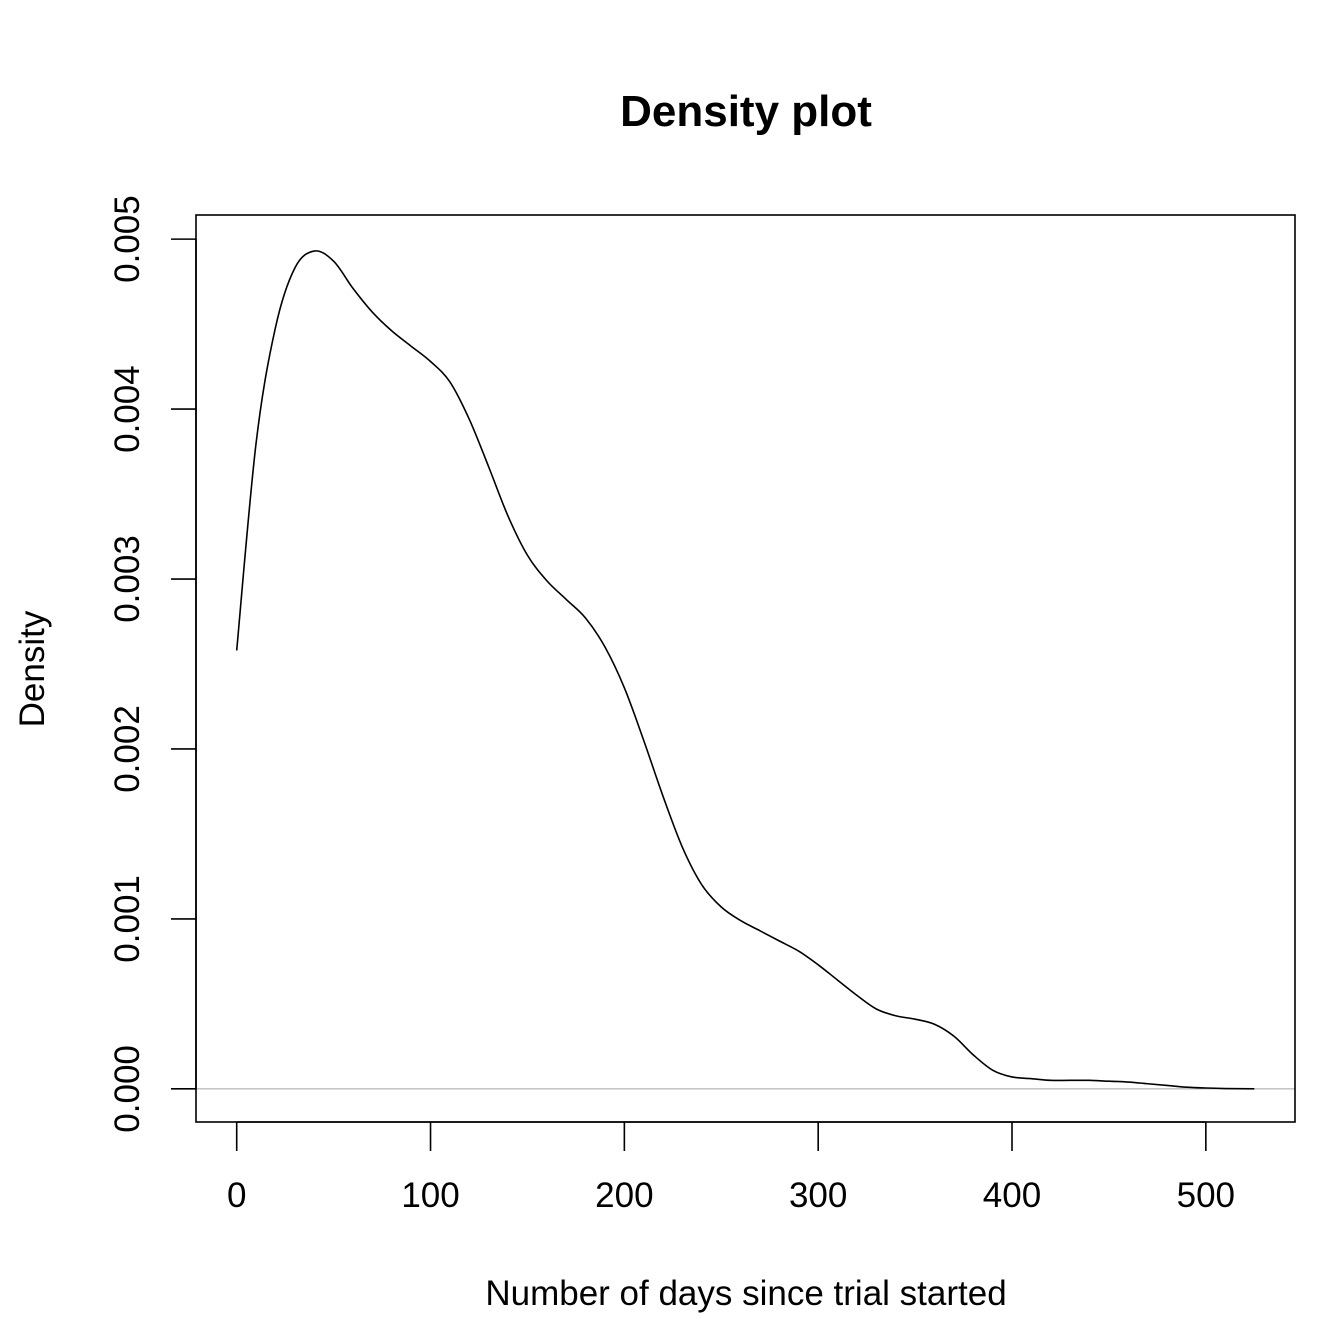  What do you see at coordinates (127, 579) in the screenshot?
I see `y-tick-label: 0.003` at bounding box center [127, 579].